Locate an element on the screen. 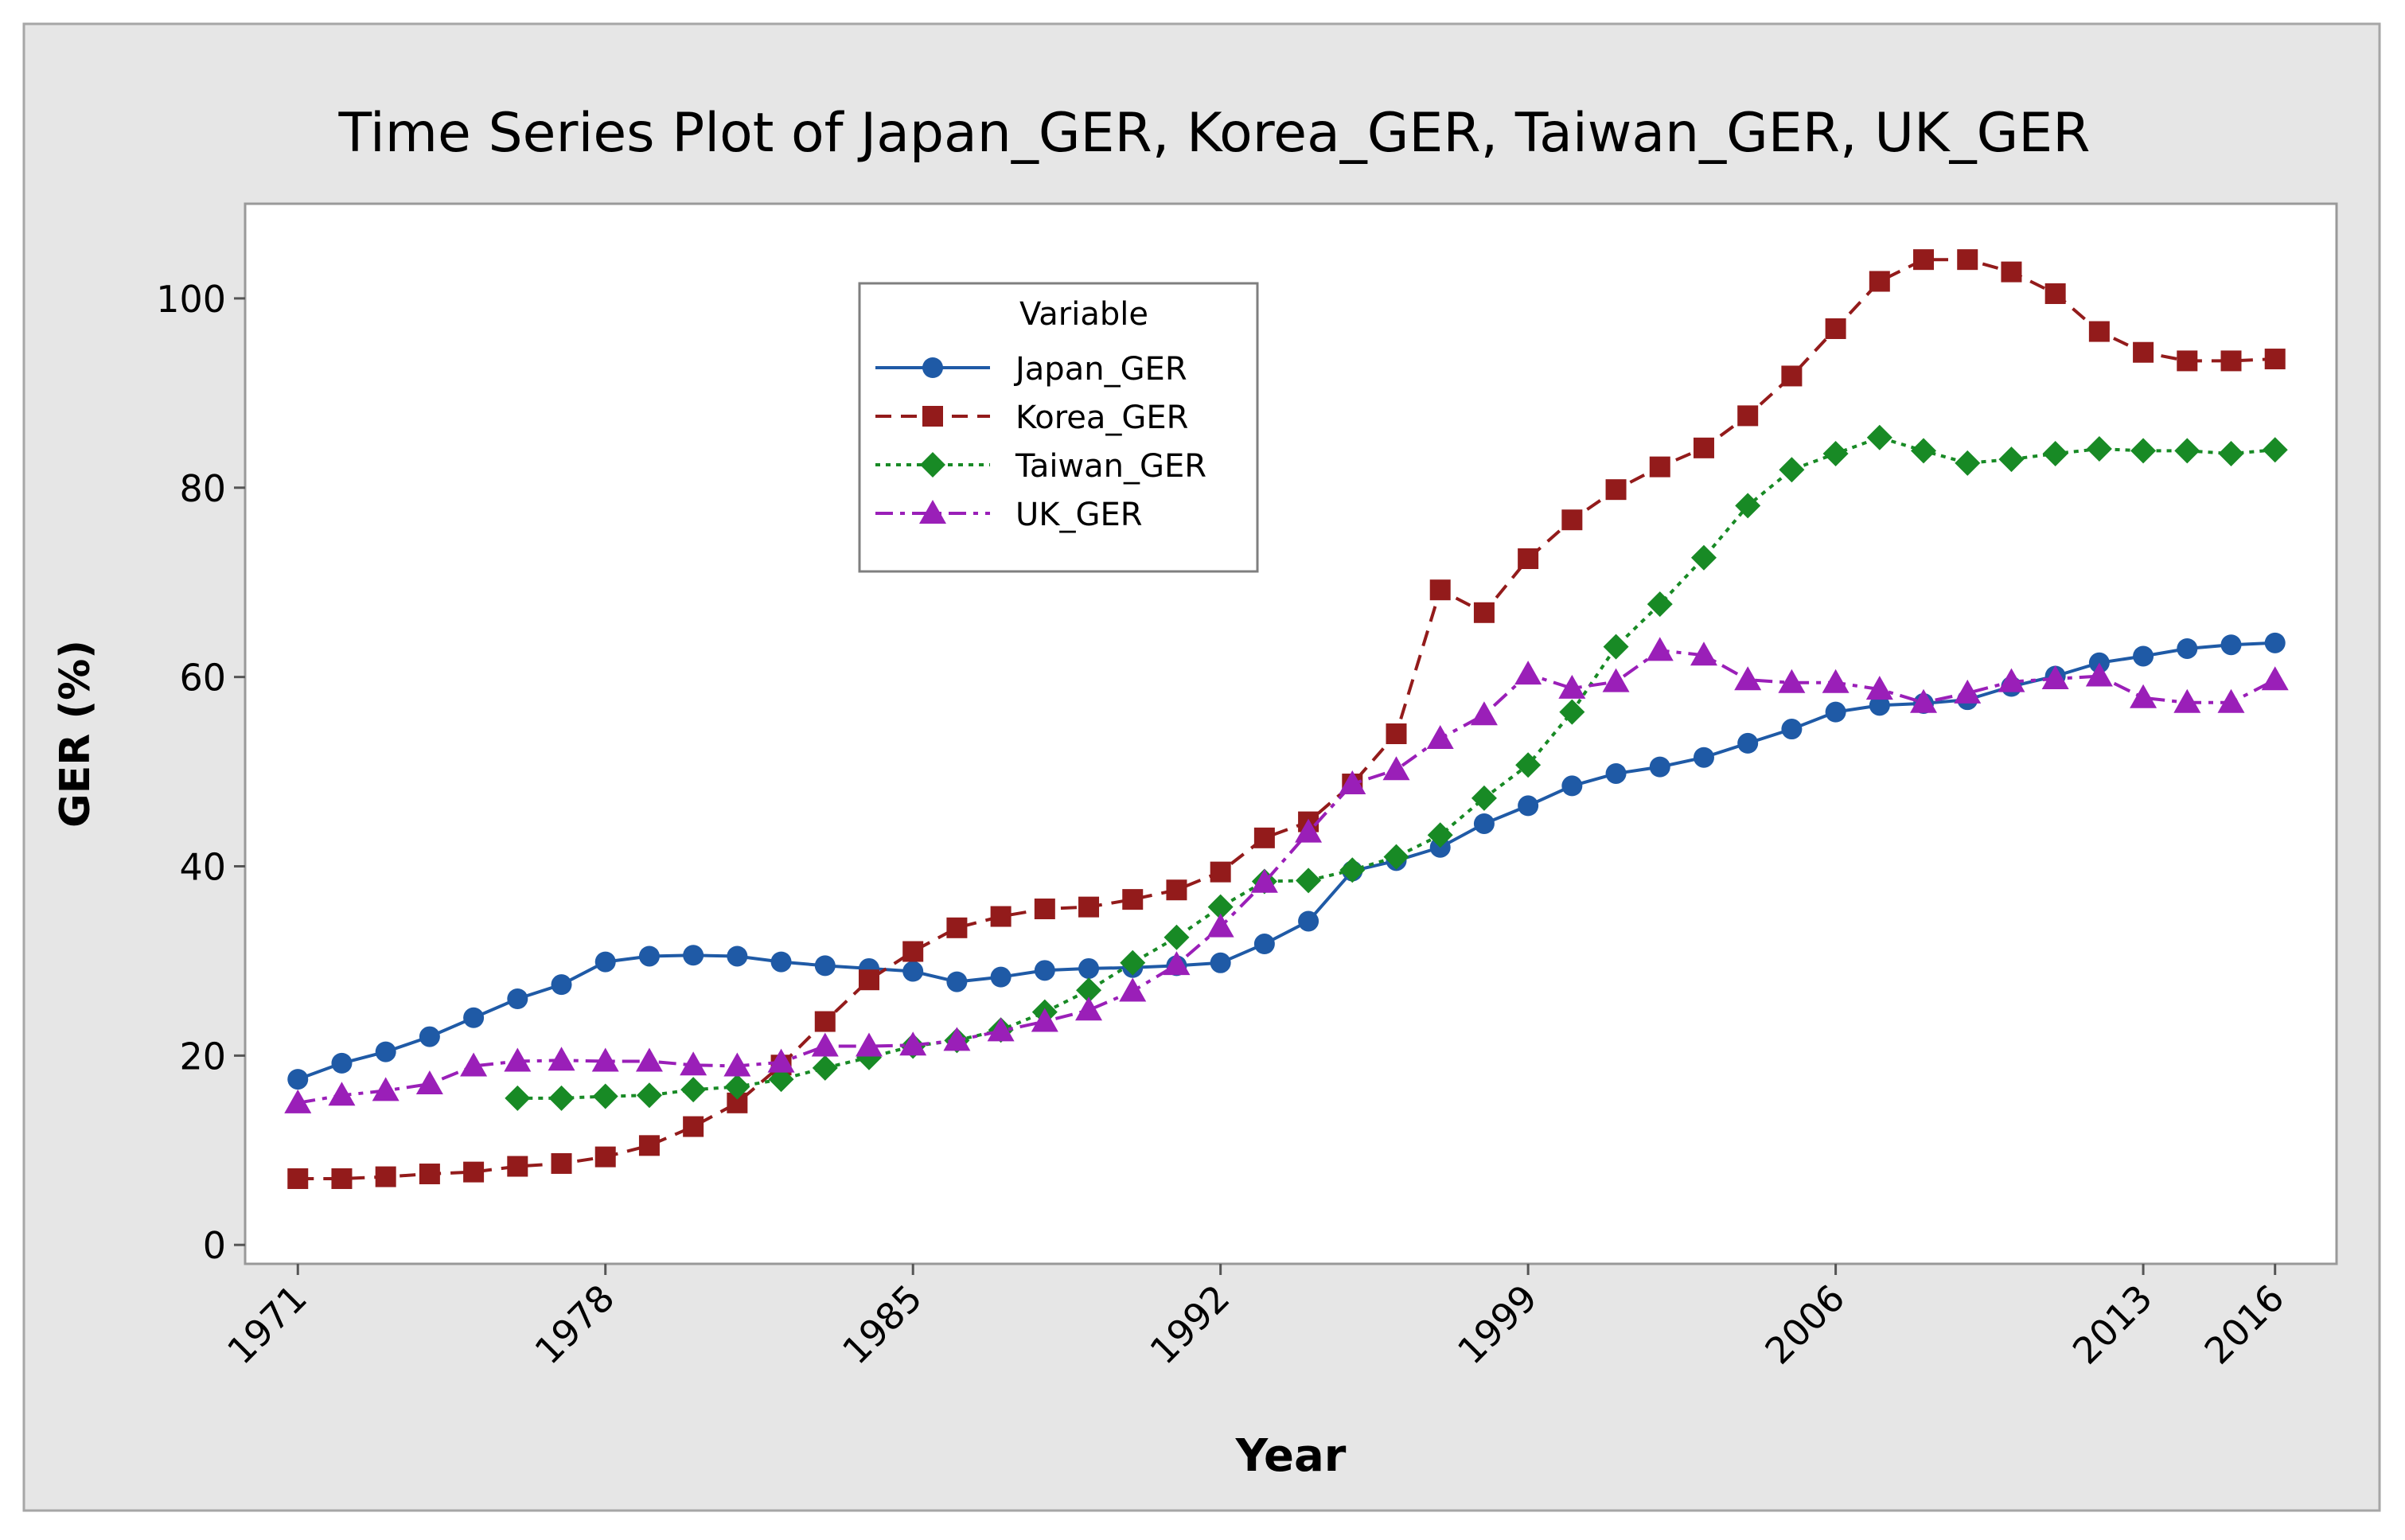 This screenshot has width=2405, height=1540. legend-entries: Japan_GER Korea_GER Taiwan_GER UK_GER is located at coordinates (1040, 442).